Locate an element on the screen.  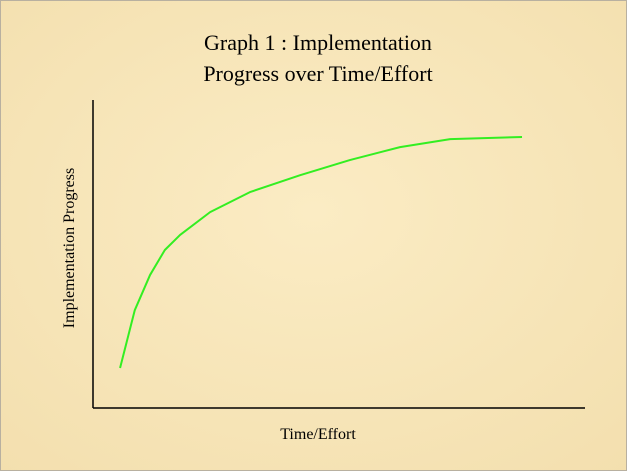
chart-title: Graph 1 : Implementation is located at coordinates (318, 42).